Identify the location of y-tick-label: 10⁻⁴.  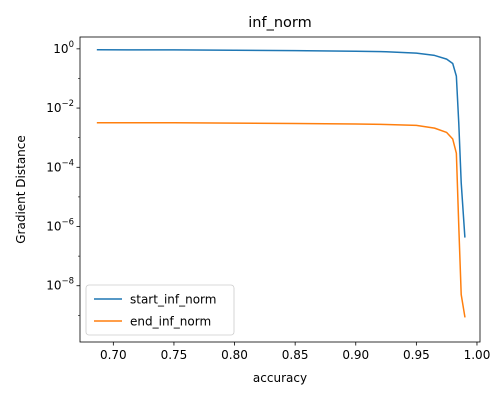
(60, 166).